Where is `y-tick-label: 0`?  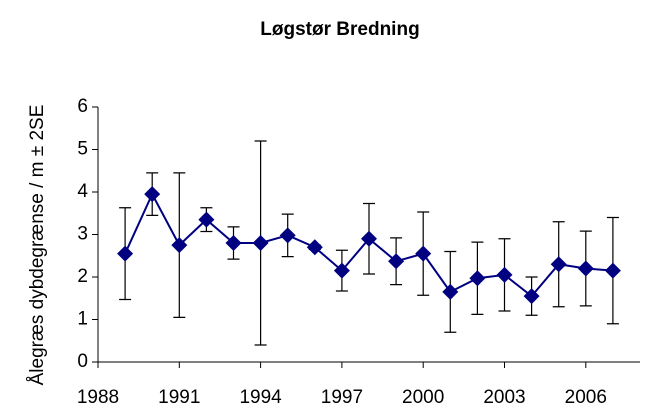 y-tick-label: 0 is located at coordinates (82, 361).